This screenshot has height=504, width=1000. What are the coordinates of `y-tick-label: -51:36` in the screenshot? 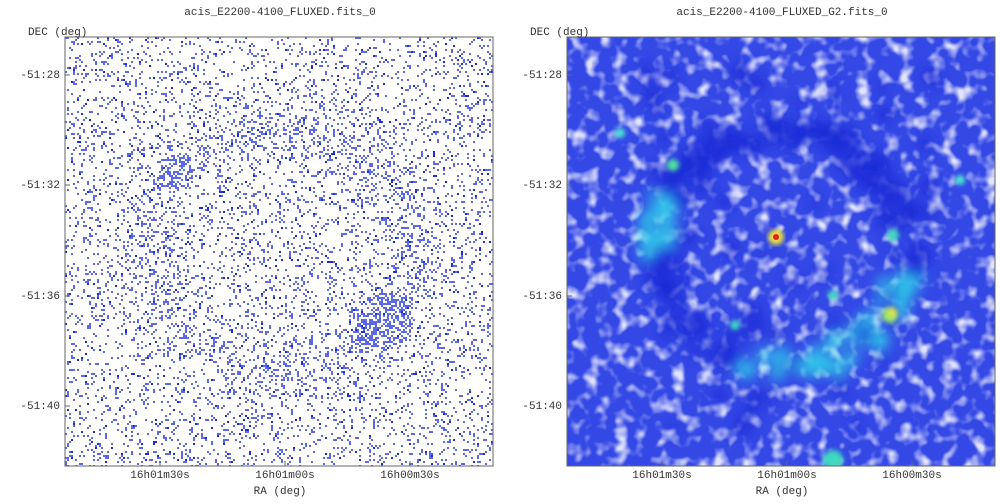 It's located at (40, 297).